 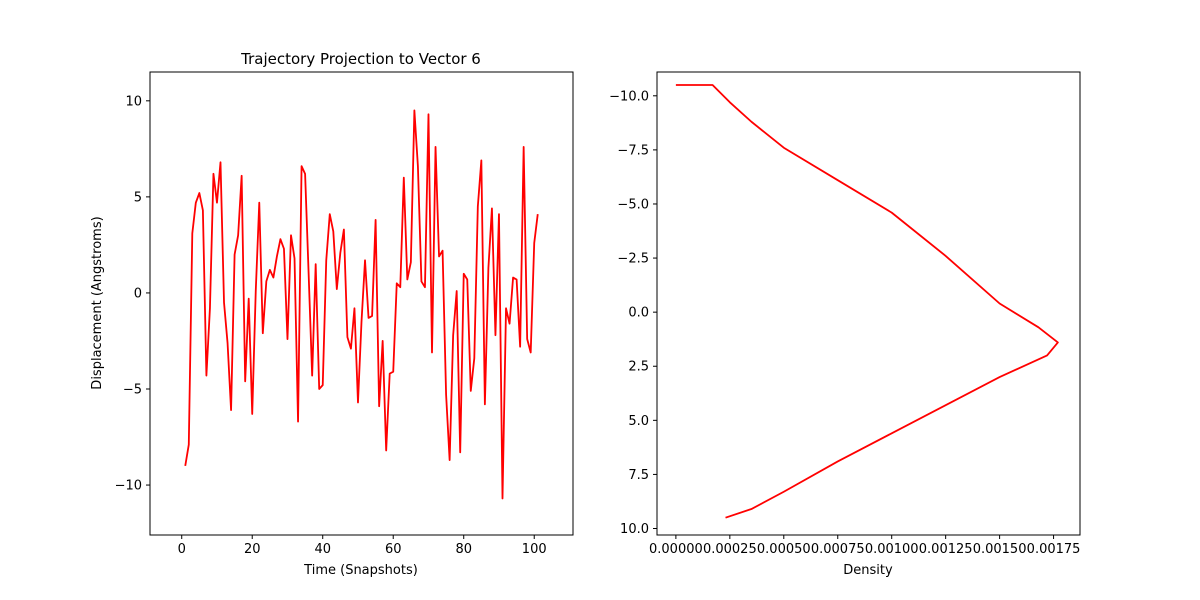 I want to click on right-x-tick-label: 0.00050, so click(x=784, y=549).